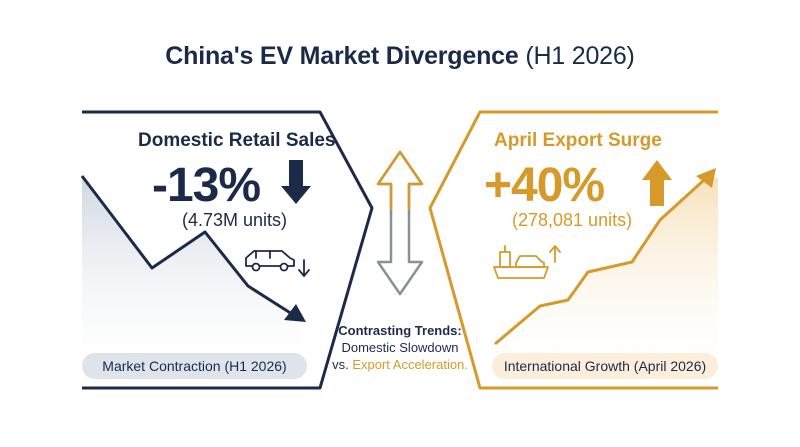  I want to click on contrast-line-1: Domestic Slowdown, so click(400, 347).